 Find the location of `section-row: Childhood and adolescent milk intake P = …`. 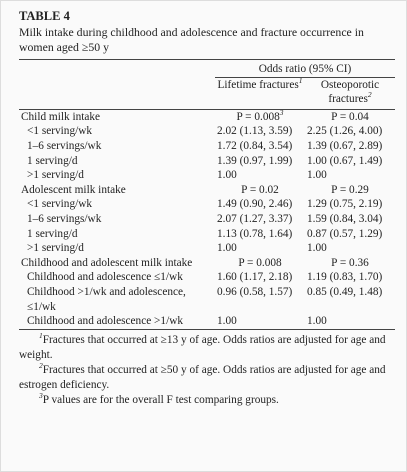

section-row: Childhood and adolescent milk intake P = … is located at coordinates (207, 263).